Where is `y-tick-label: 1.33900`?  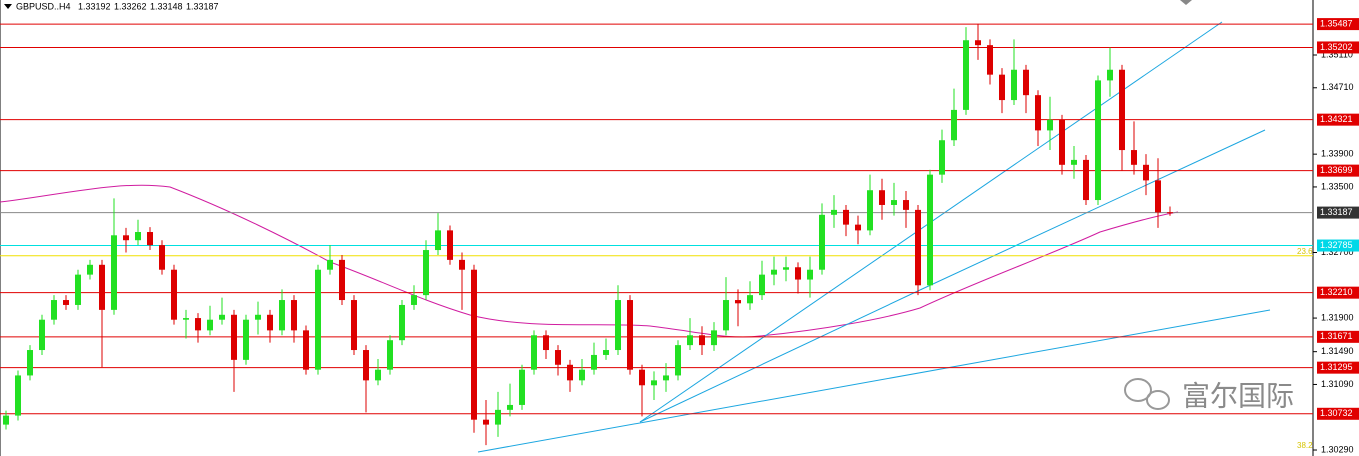
y-tick-label: 1.33900 is located at coordinates (1337, 154).